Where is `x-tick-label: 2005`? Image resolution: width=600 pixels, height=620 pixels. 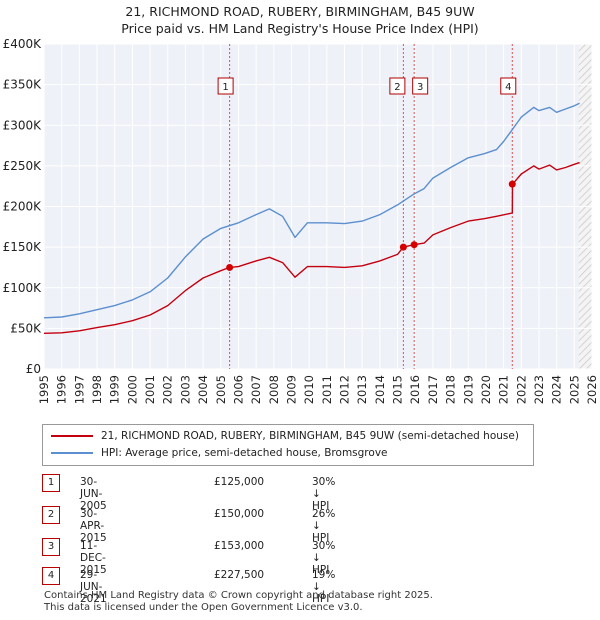 x-tick-label: 2005 is located at coordinates (221, 389).